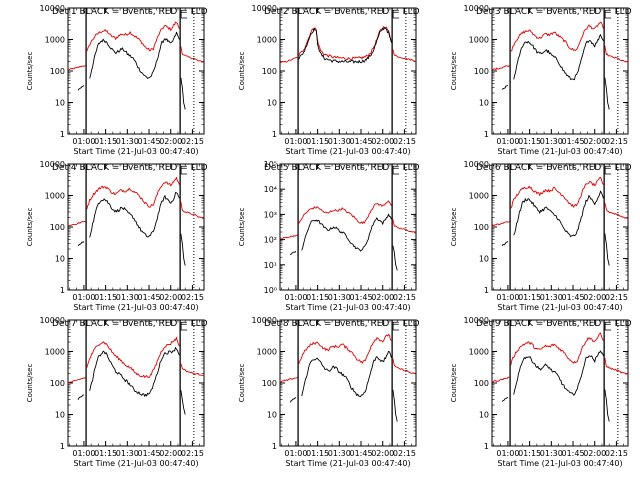  What do you see at coordinates (554, 168) in the screenshot?
I see `panel-title: Det 6 BLACK = Events, RED = LLD` at bounding box center [554, 168].